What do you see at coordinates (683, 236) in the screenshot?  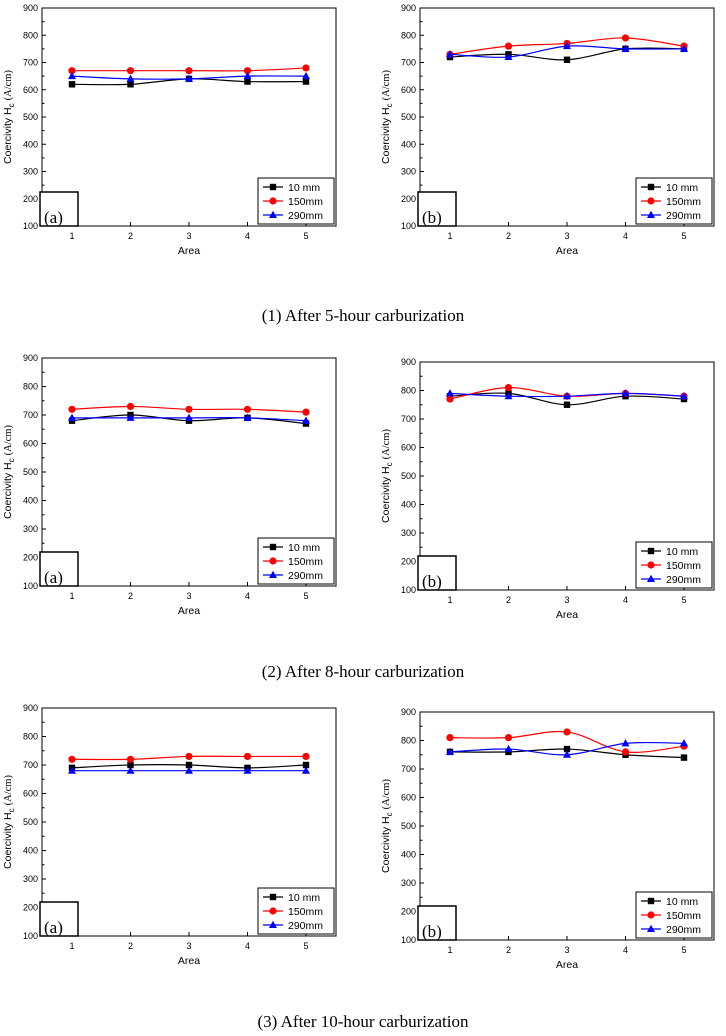 I see `x-tick-label: 5` at bounding box center [683, 236].